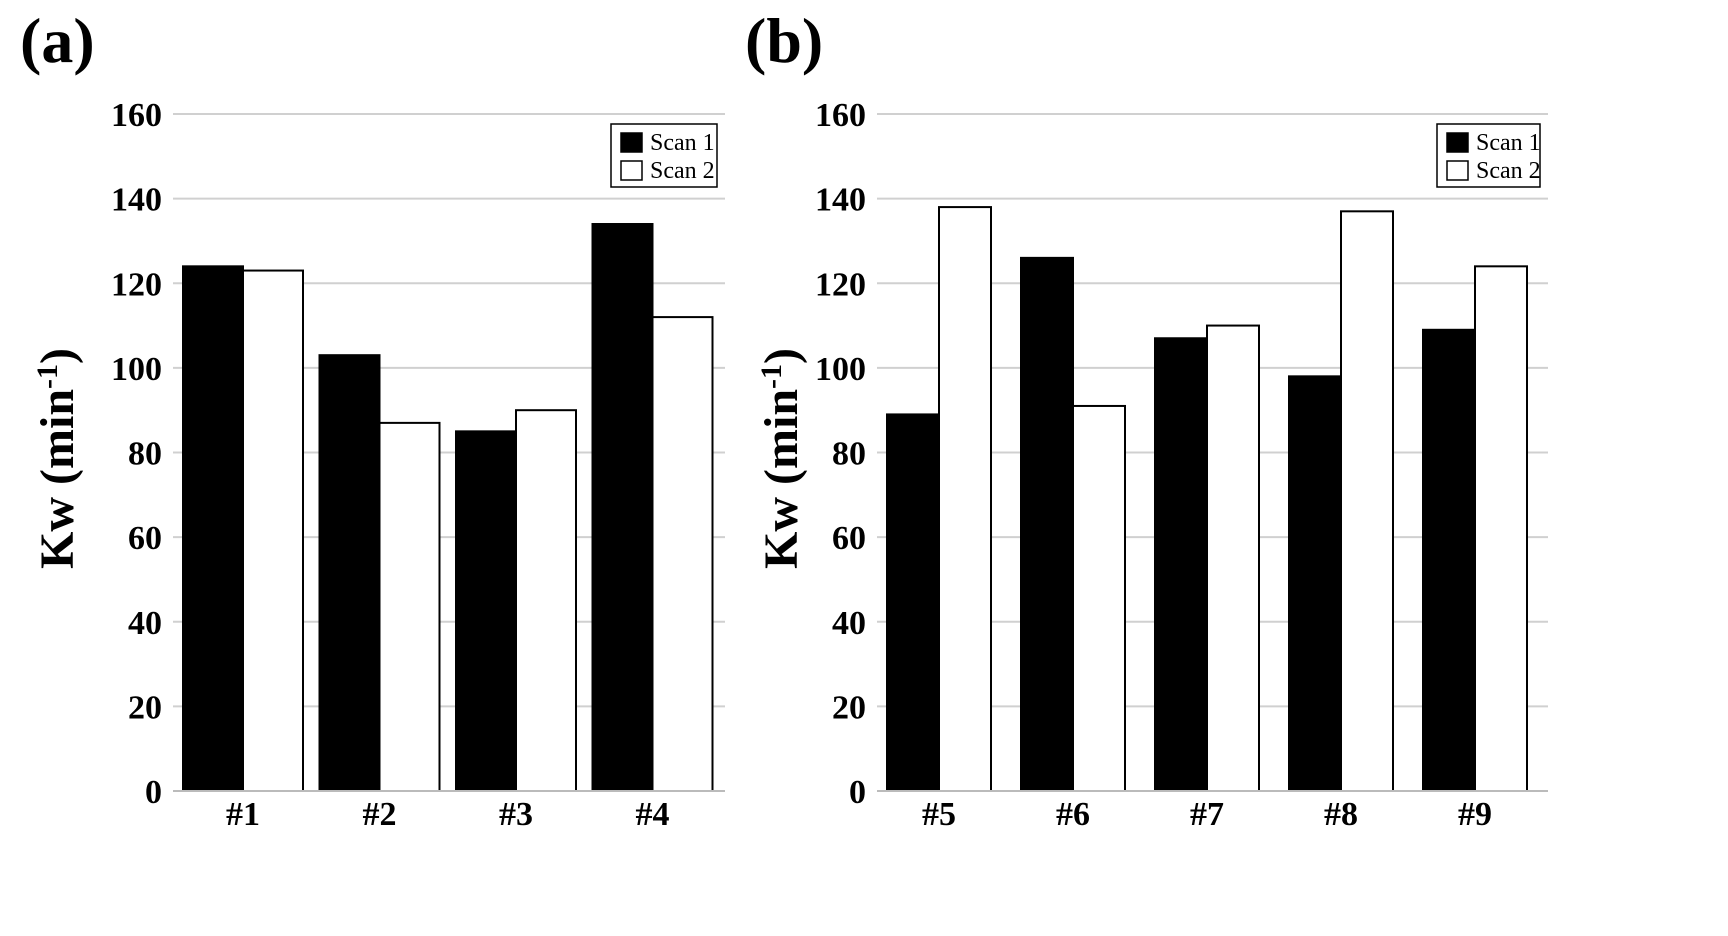  What do you see at coordinates (243, 814) in the screenshot?
I see `x-category-label: #1` at bounding box center [243, 814].